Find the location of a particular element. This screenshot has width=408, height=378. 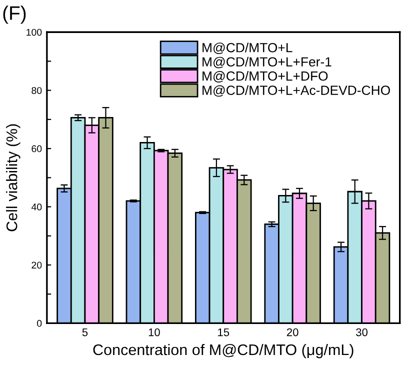

x-axis-title: Concentration of M@CD/MTO (μg/mL) is located at coordinates (223, 351).